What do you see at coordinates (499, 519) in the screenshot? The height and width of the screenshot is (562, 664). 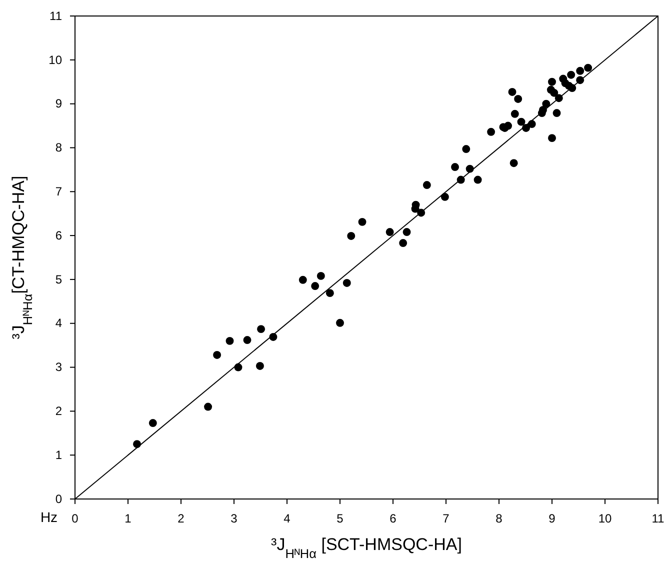 I see `x-tick-label: 8` at bounding box center [499, 519].